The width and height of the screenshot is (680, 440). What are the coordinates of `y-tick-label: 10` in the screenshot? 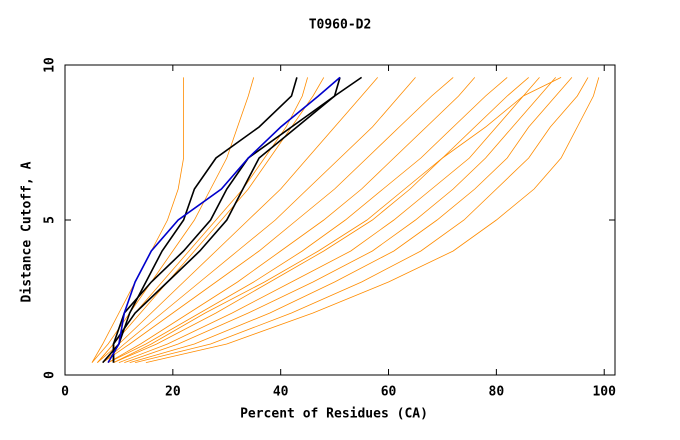 It's located at (50, 65).